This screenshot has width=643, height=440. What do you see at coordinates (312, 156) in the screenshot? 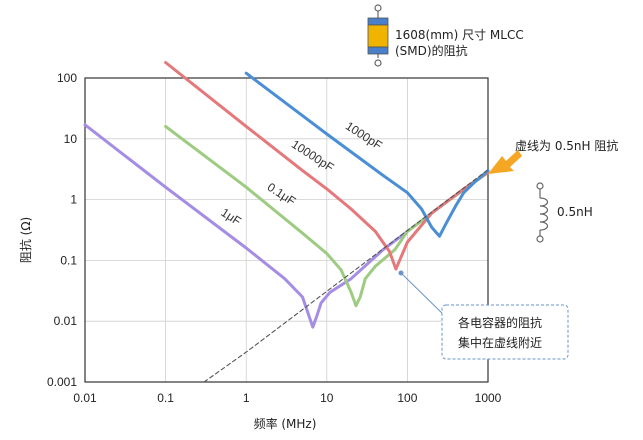
I see `series-label-10000pF: 10000pF` at bounding box center [312, 156].